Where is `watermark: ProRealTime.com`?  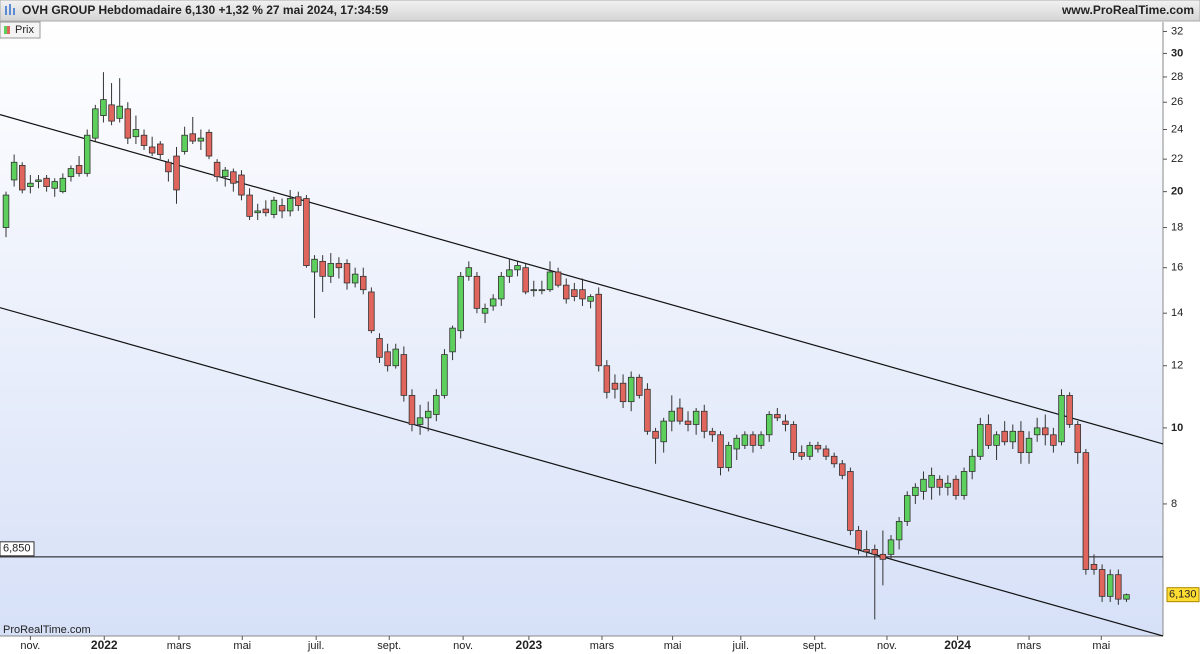 watermark: ProRealTime.com is located at coordinates (47, 630).